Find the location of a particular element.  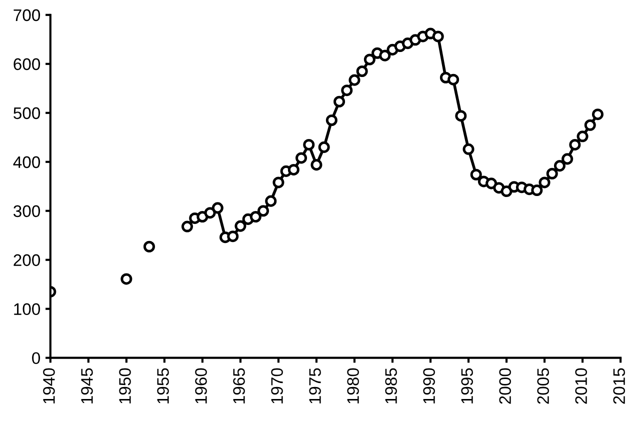

y-tick-label: 700 is located at coordinates (27, 15).